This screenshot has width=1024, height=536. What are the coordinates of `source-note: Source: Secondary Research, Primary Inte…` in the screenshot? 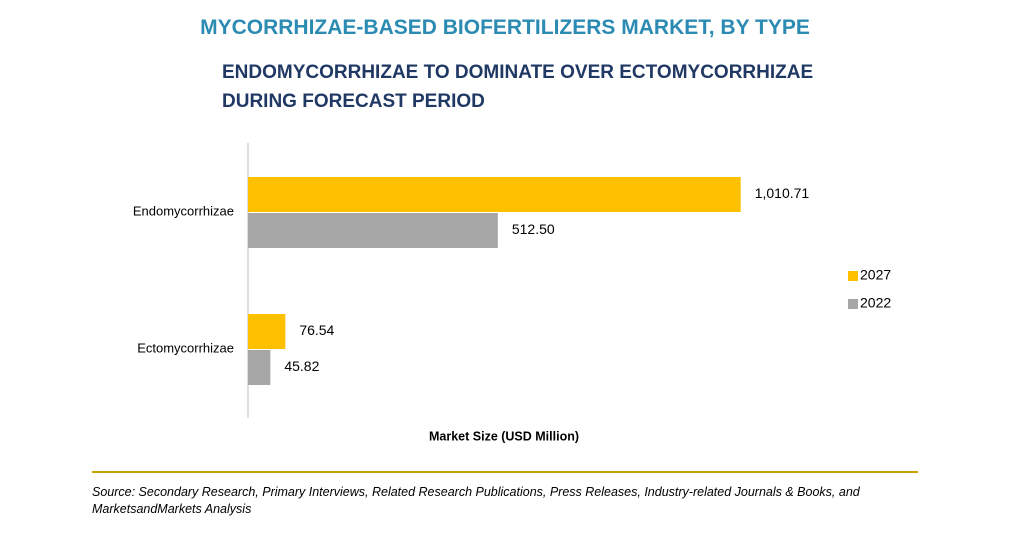 It's located at (476, 500).